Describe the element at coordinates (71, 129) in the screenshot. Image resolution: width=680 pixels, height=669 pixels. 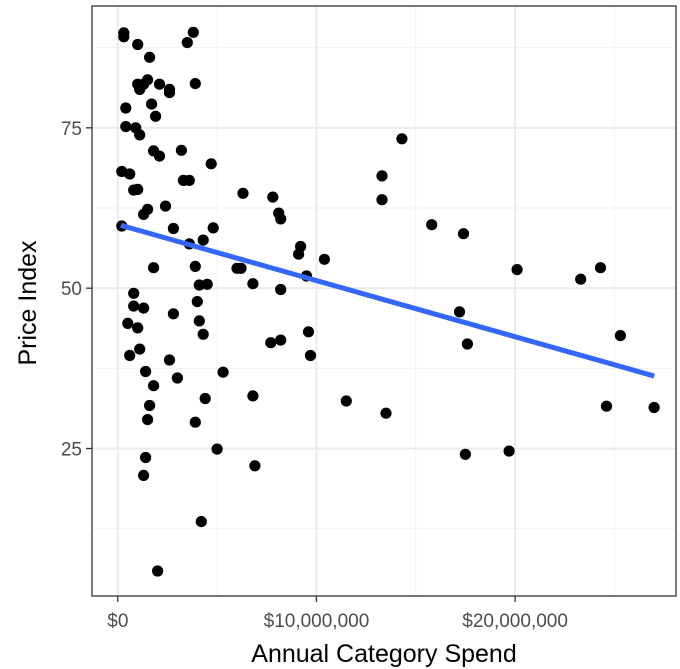
I see `y-tick-label-2: 75` at that location.